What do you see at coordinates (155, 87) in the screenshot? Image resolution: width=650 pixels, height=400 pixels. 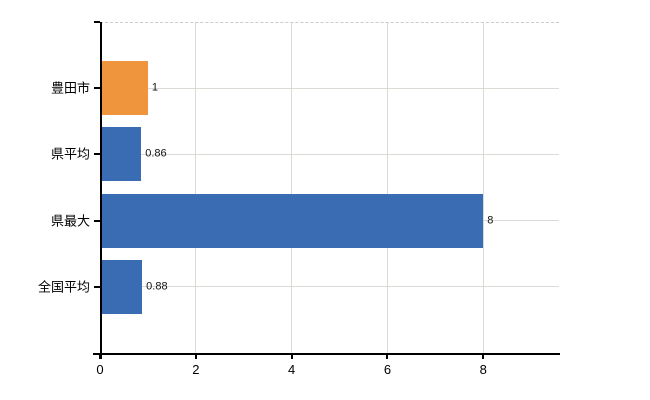 I see `bar-value-label: 1` at bounding box center [155, 87].